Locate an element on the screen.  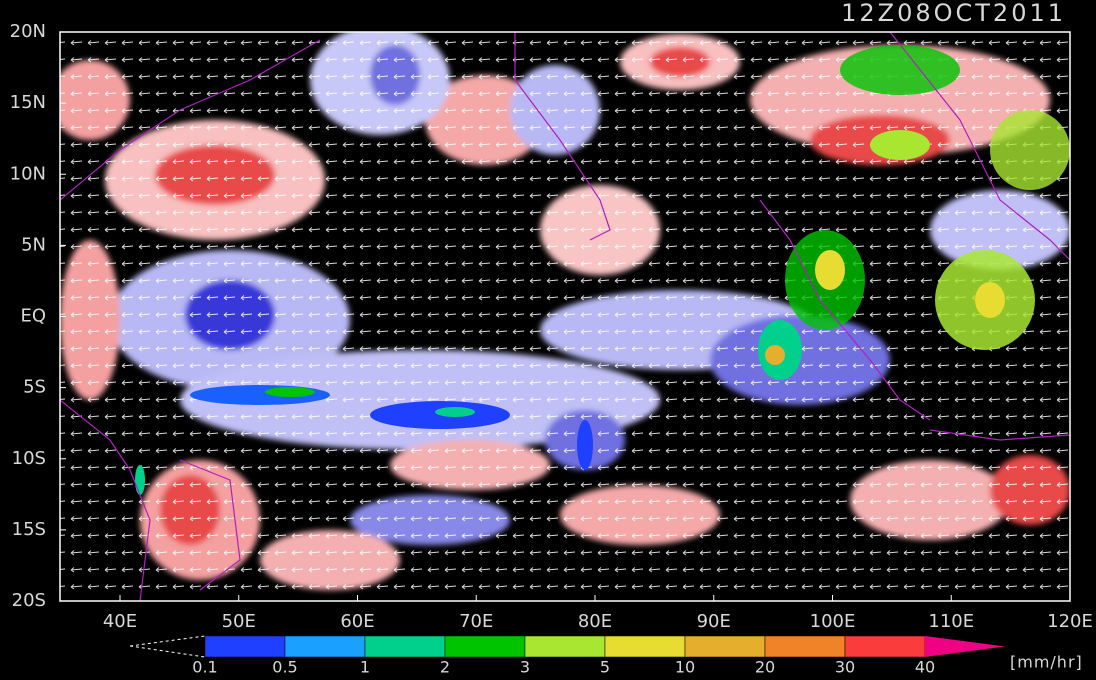
latitude-label: 15S is located at coordinates (29, 529).